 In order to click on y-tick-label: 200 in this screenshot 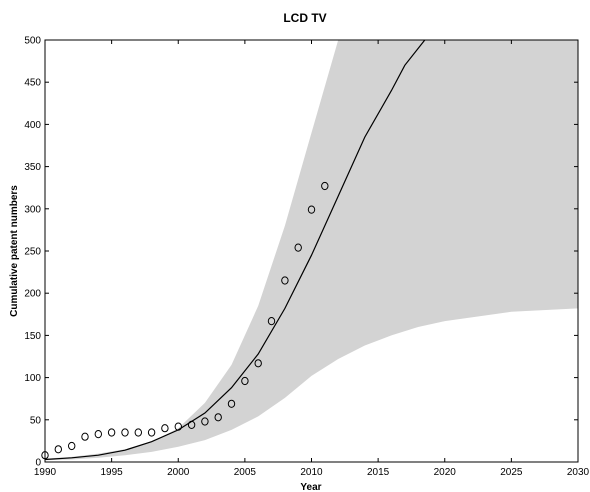, I will do `click(32, 294)`.